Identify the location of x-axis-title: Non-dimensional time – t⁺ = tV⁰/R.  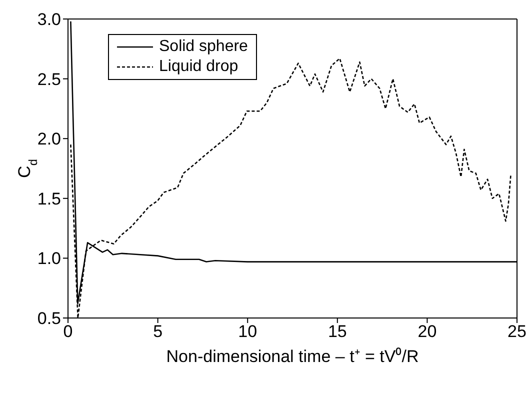
(292, 356).